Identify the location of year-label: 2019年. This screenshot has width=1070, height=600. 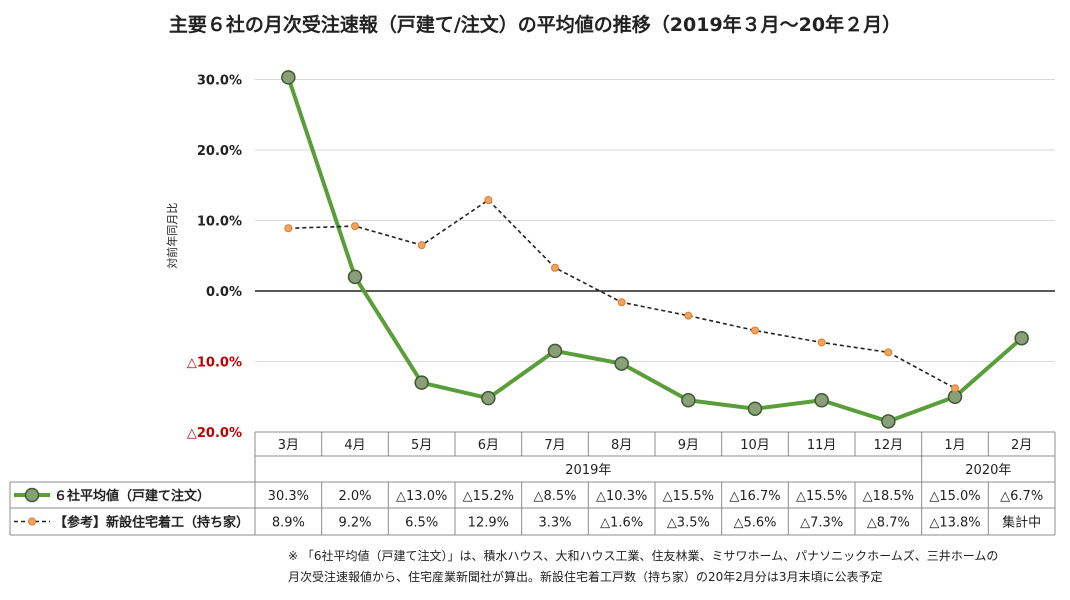
(588, 470).